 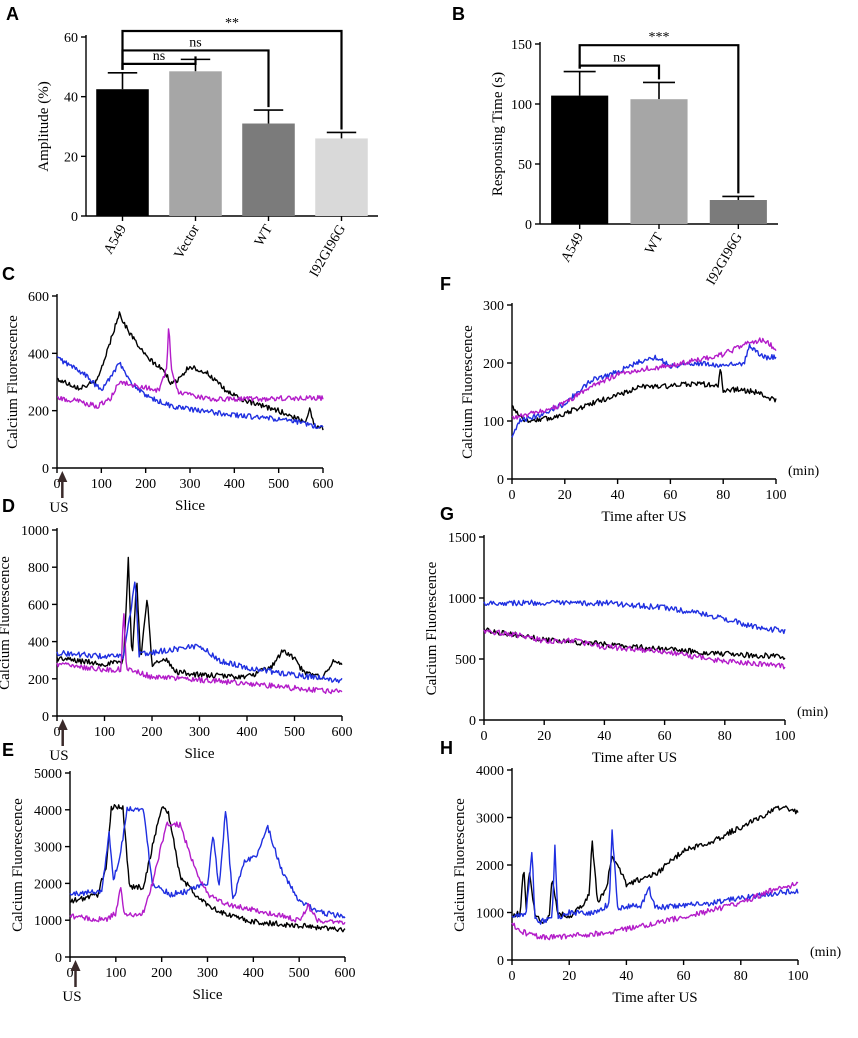 What do you see at coordinates (465, 660) in the screenshot?
I see `y-tick-label: 500` at bounding box center [465, 660].